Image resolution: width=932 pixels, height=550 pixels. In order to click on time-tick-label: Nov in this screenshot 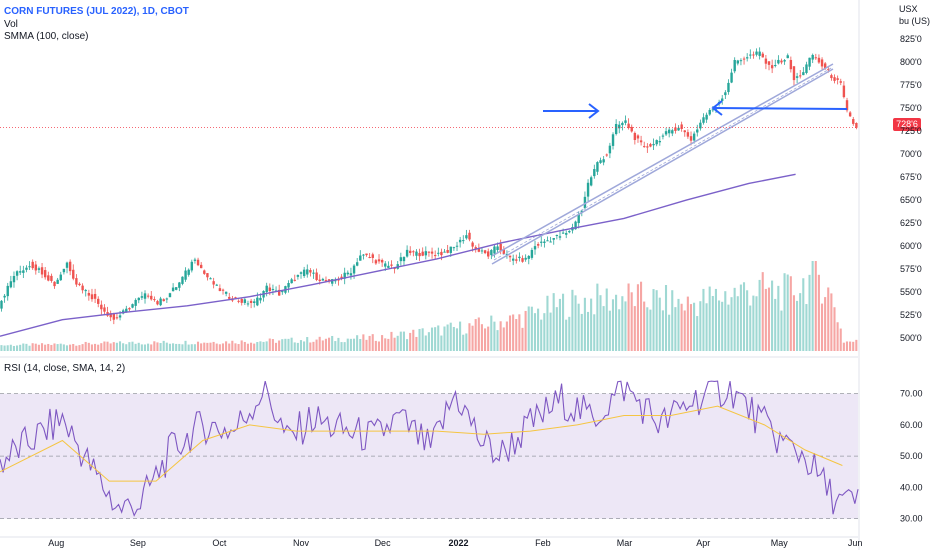, I will do `click(301, 543)`.